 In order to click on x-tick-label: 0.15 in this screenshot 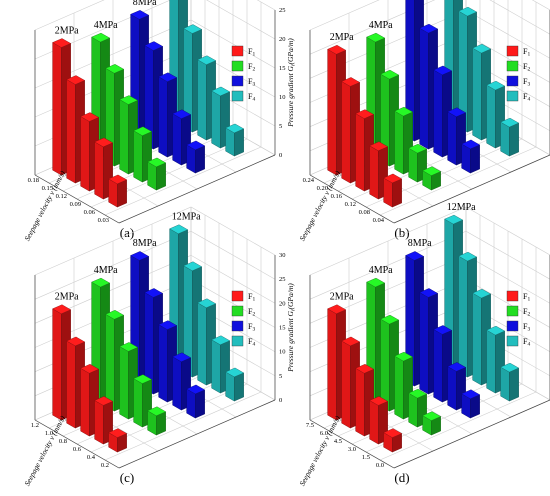, I will do `click(47, 188)`.